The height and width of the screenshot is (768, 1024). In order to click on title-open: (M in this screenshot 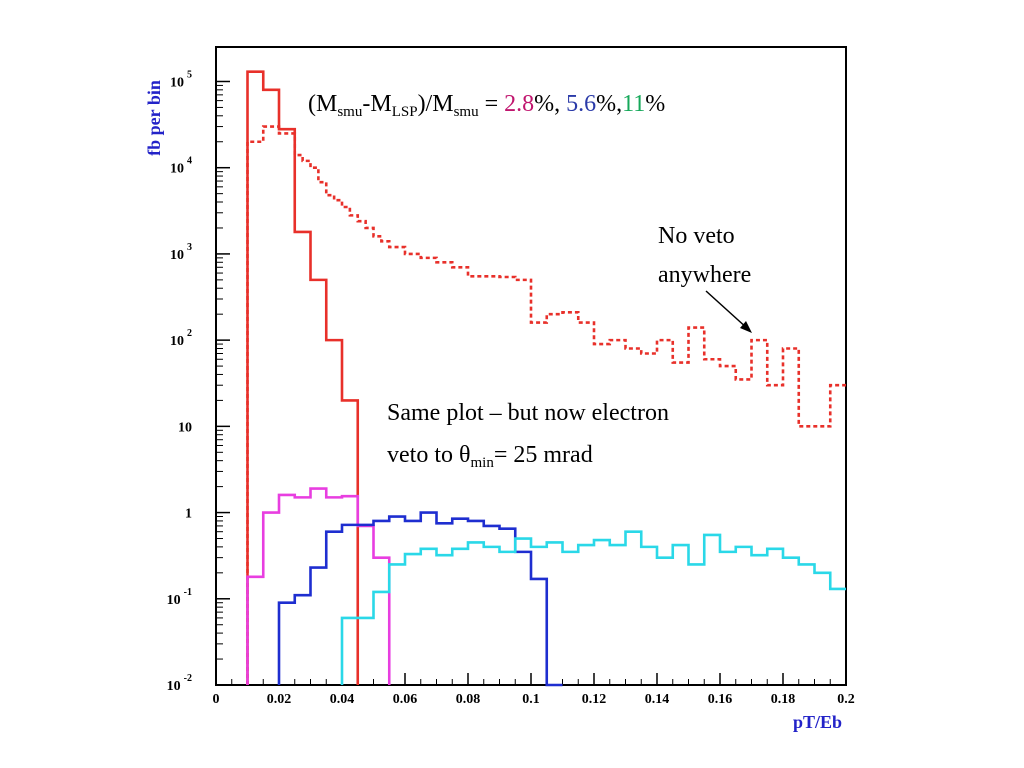, I will do `click(322, 104)`.